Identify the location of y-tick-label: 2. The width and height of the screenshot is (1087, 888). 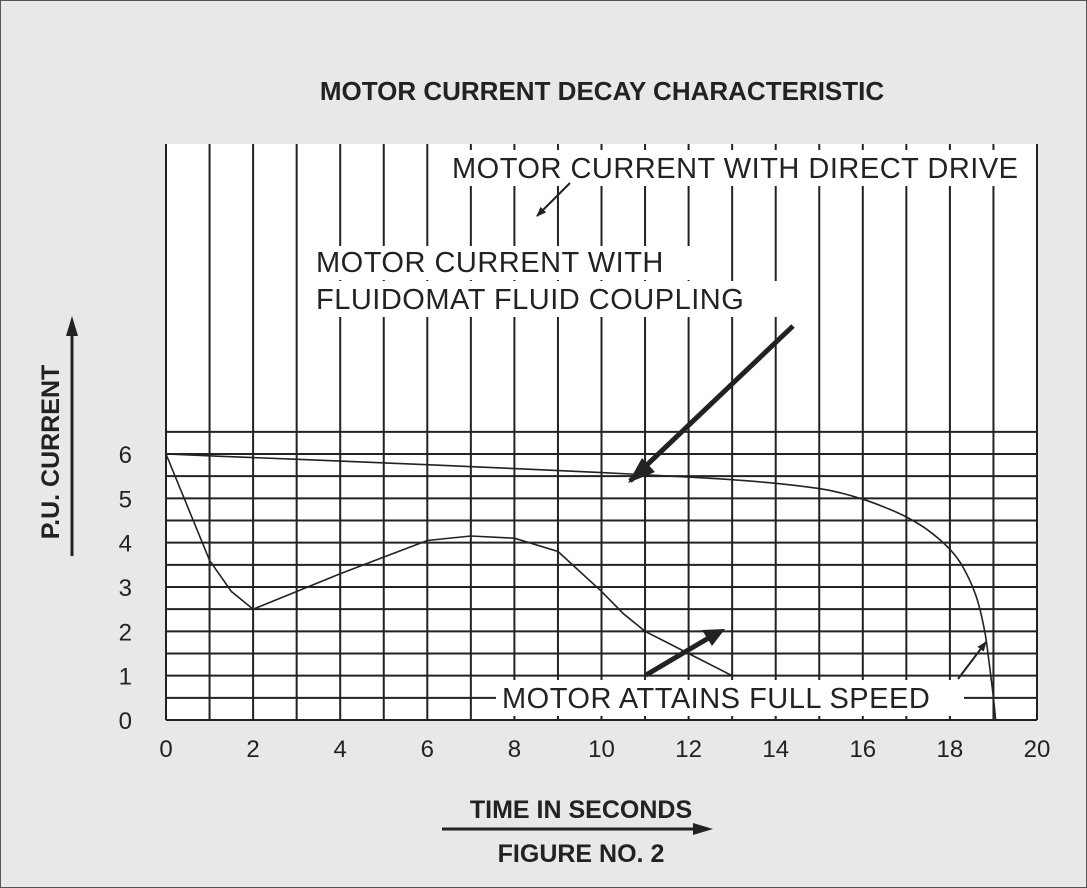
(125, 632).